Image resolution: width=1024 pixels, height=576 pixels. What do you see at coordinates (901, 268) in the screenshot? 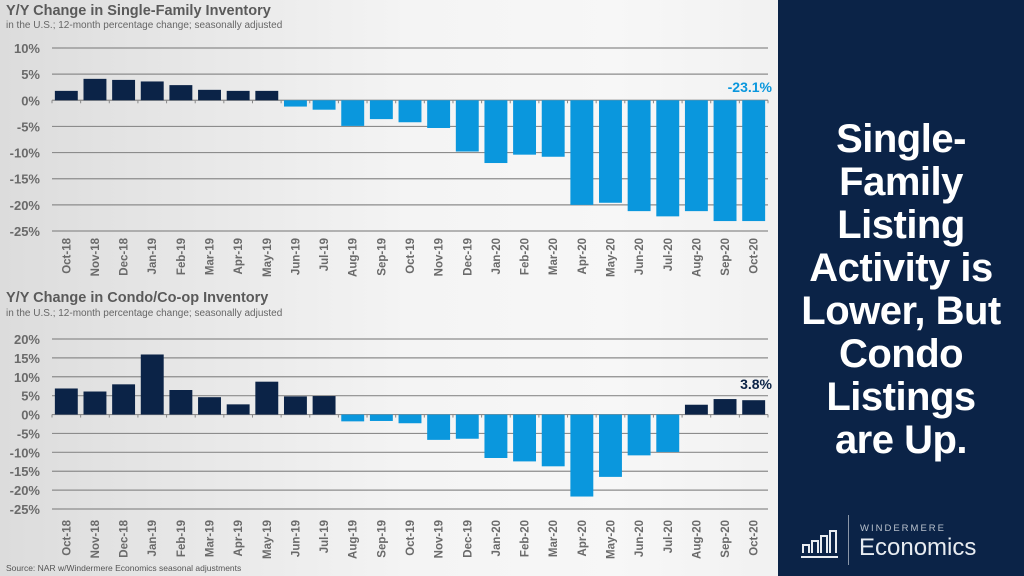
I see `headline-line: Activity is` at bounding box center [901, 268].